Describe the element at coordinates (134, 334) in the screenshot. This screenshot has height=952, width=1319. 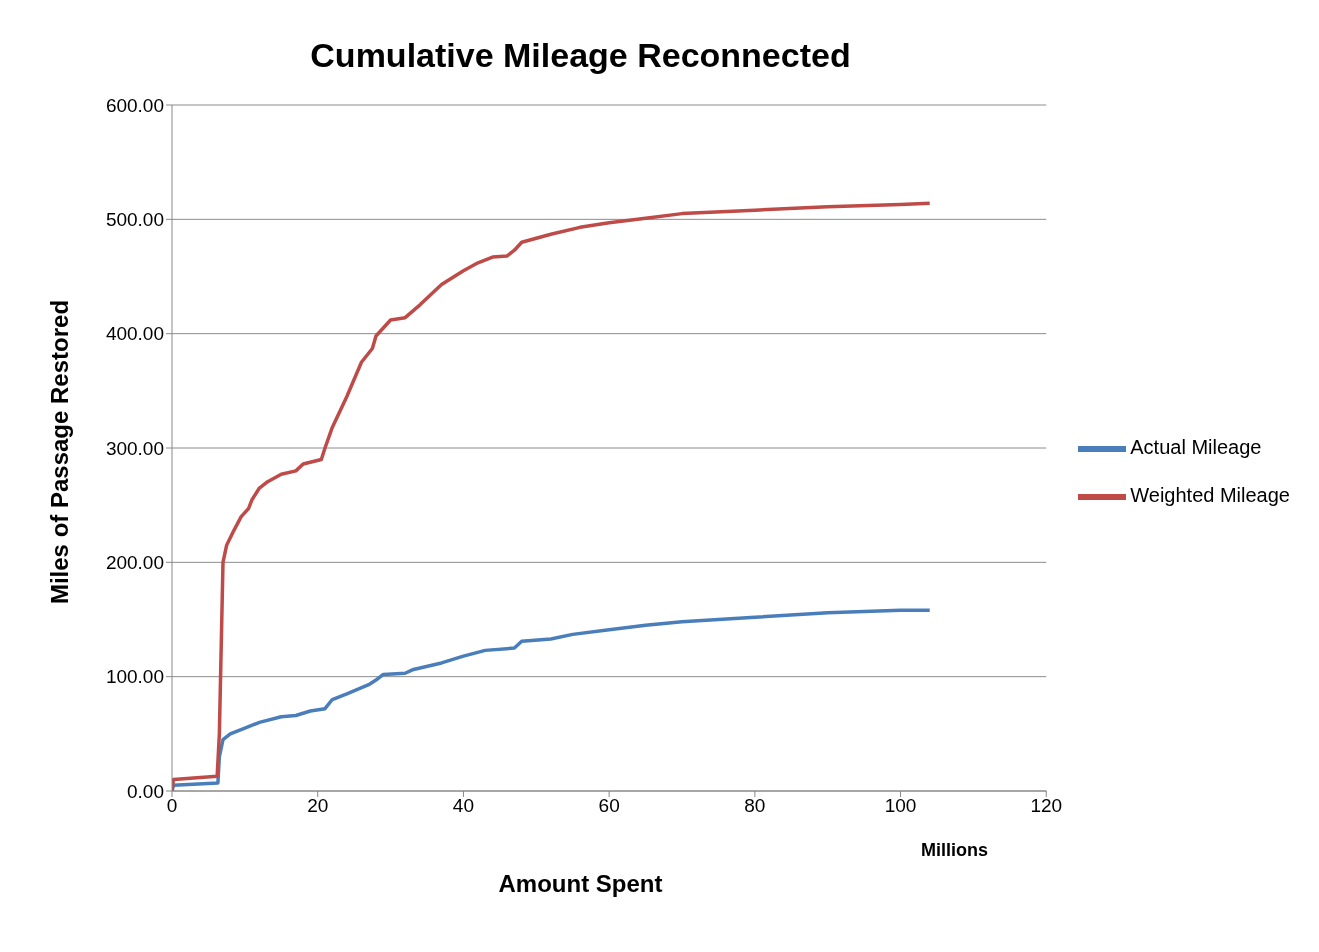
I see `y-tick-label: 400.00` at that location.